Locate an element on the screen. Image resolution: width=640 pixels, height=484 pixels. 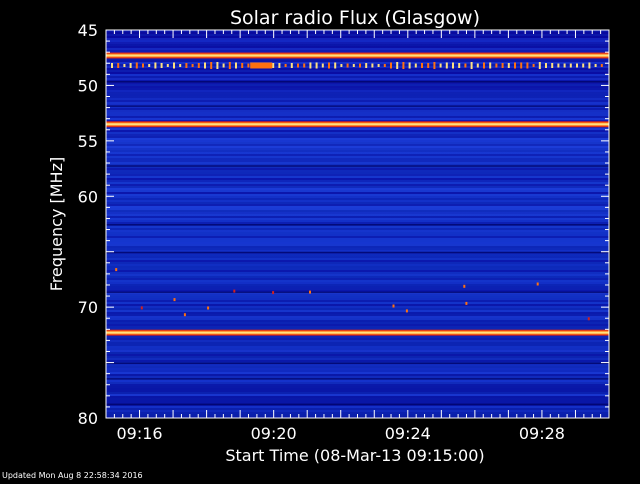
y-tick-label: 50 is located at coordinates (88, 85).